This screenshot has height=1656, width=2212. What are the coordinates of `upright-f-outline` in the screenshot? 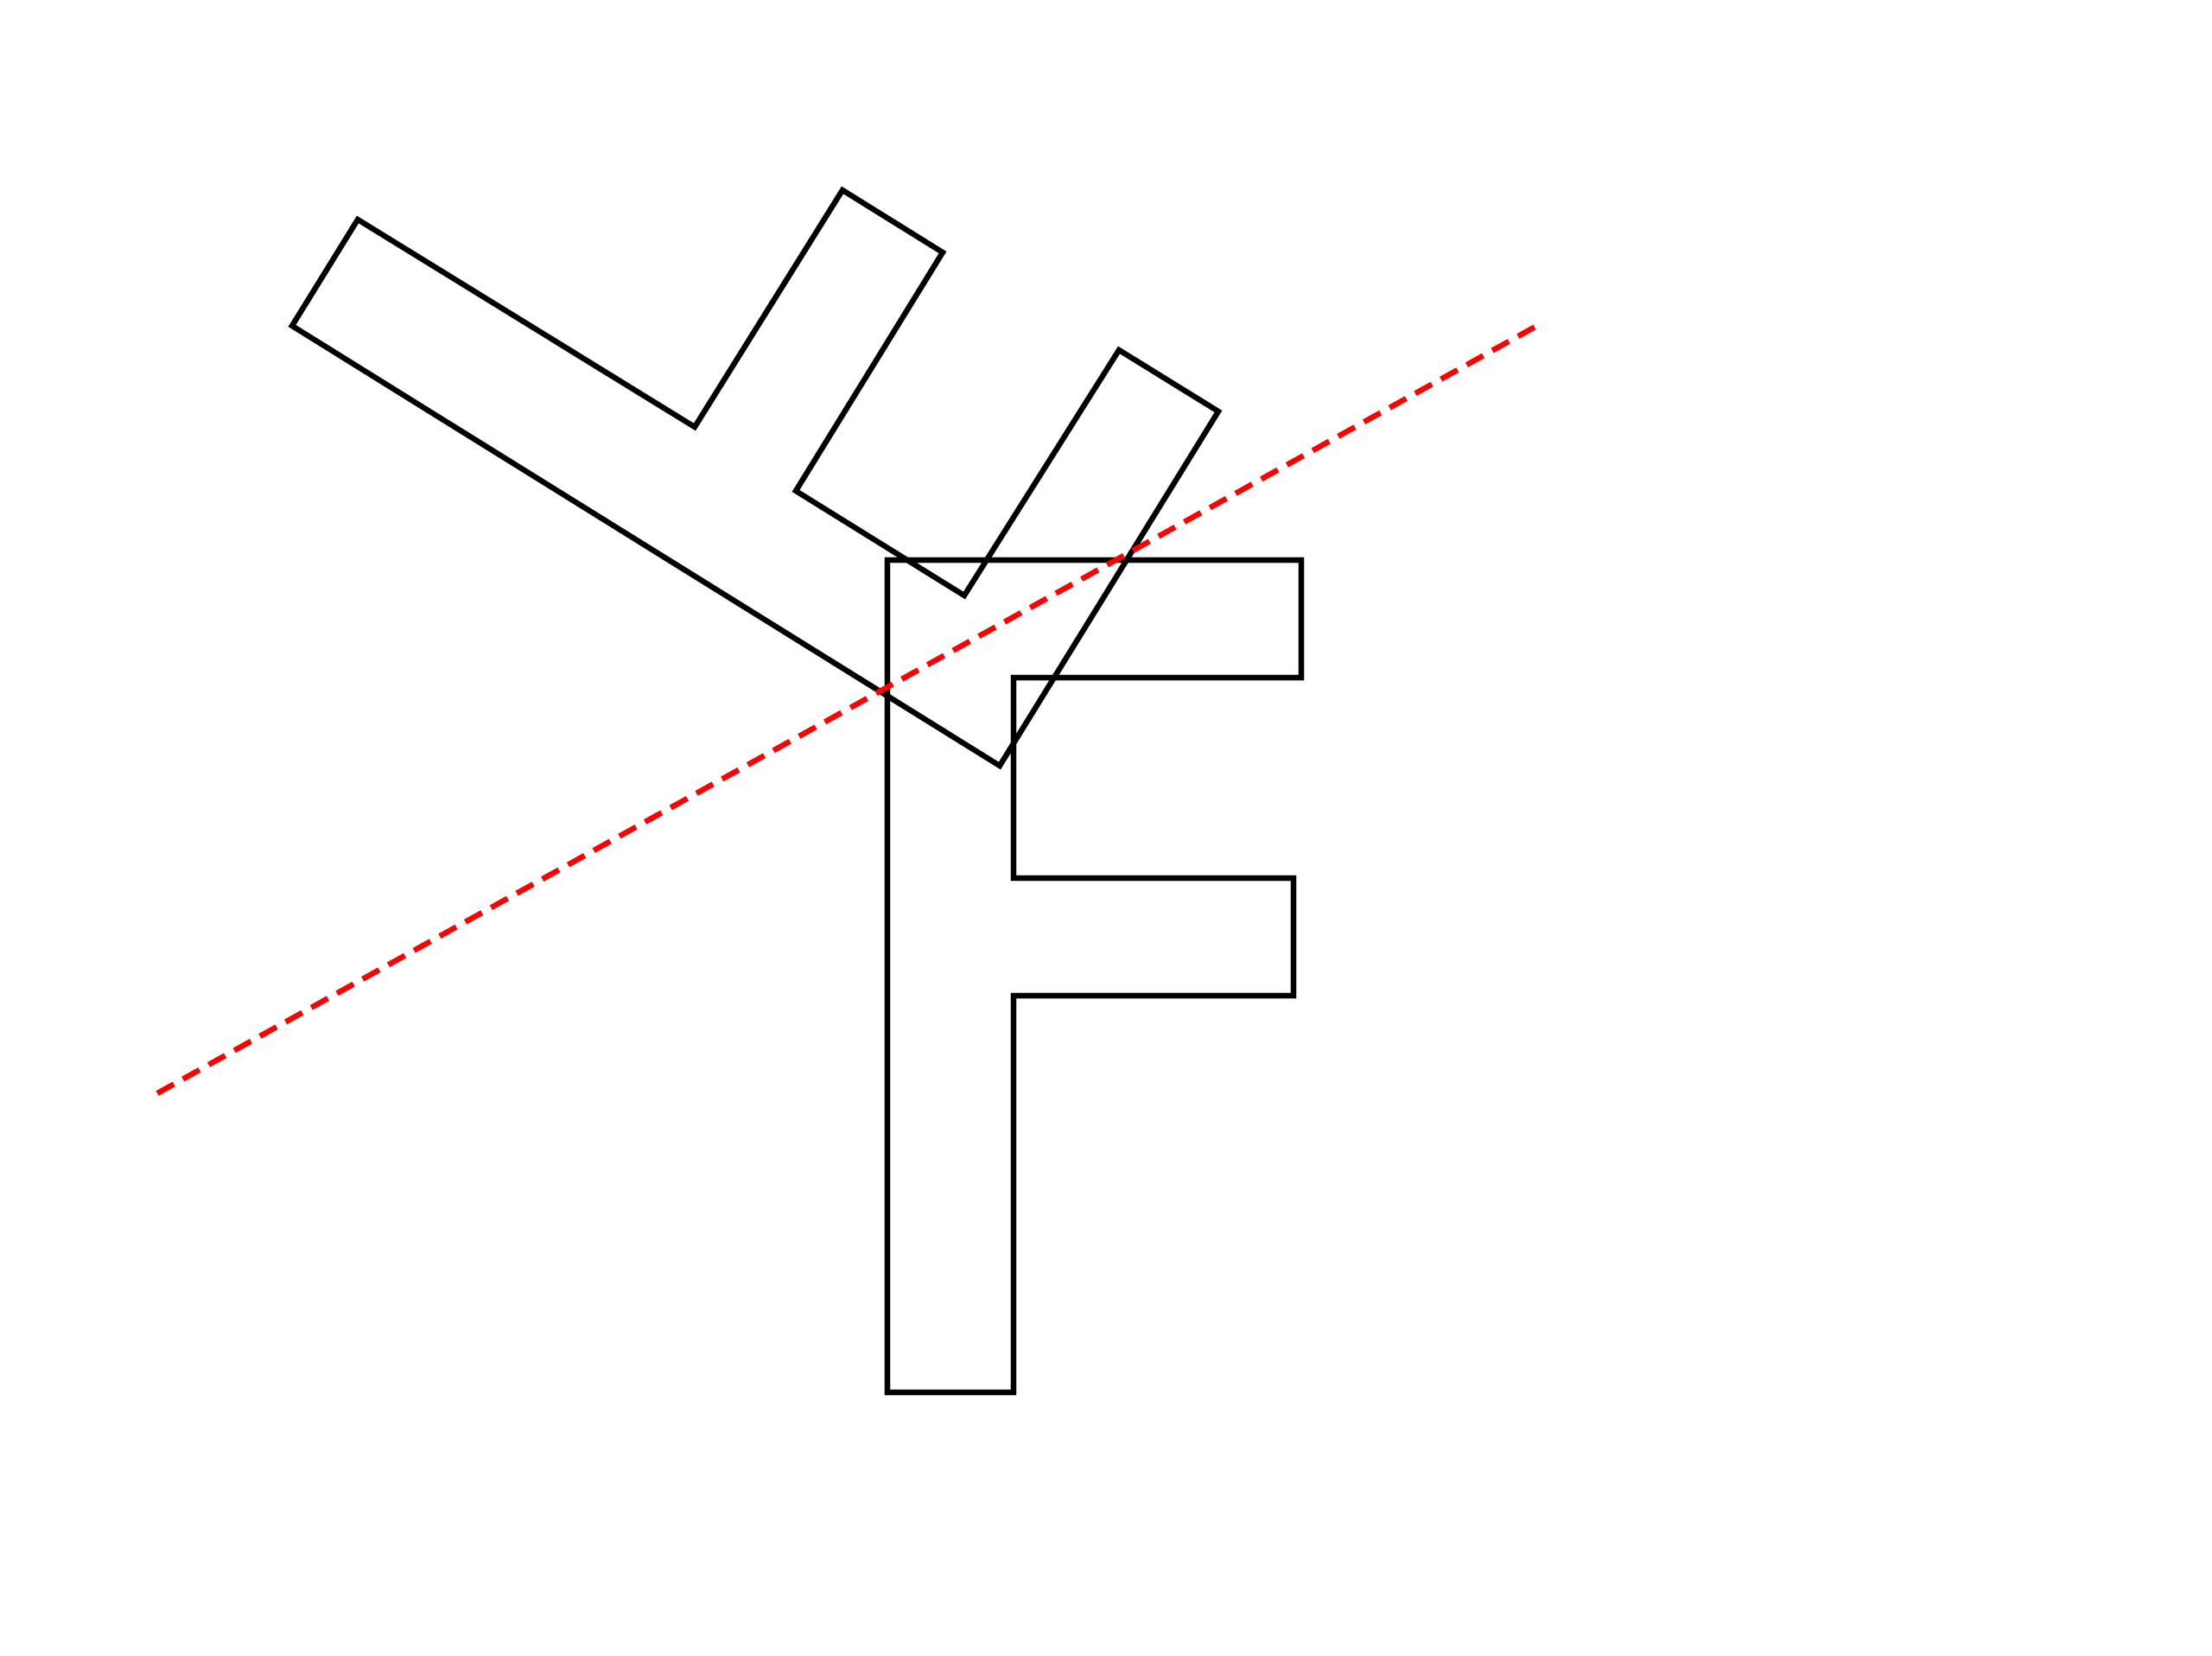 It's located at (1094, 977).